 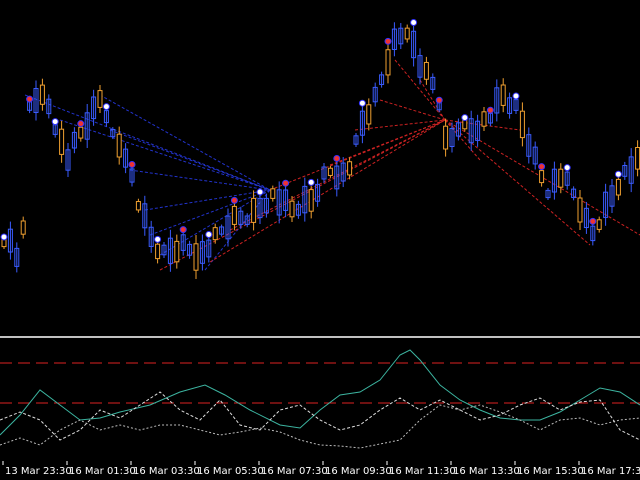 I want to click on time-label: 16 Mar 13:30, so click(x=486, y=471).